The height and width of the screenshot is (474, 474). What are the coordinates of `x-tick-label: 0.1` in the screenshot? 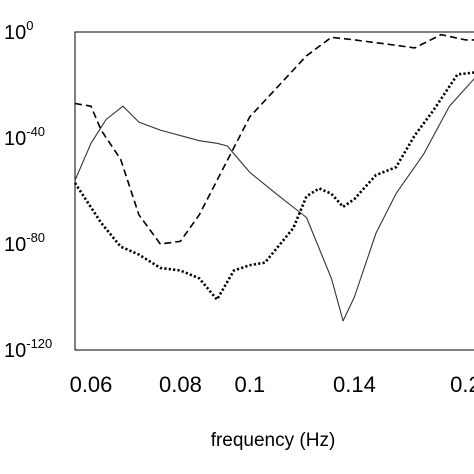 It's located at (250, 384).